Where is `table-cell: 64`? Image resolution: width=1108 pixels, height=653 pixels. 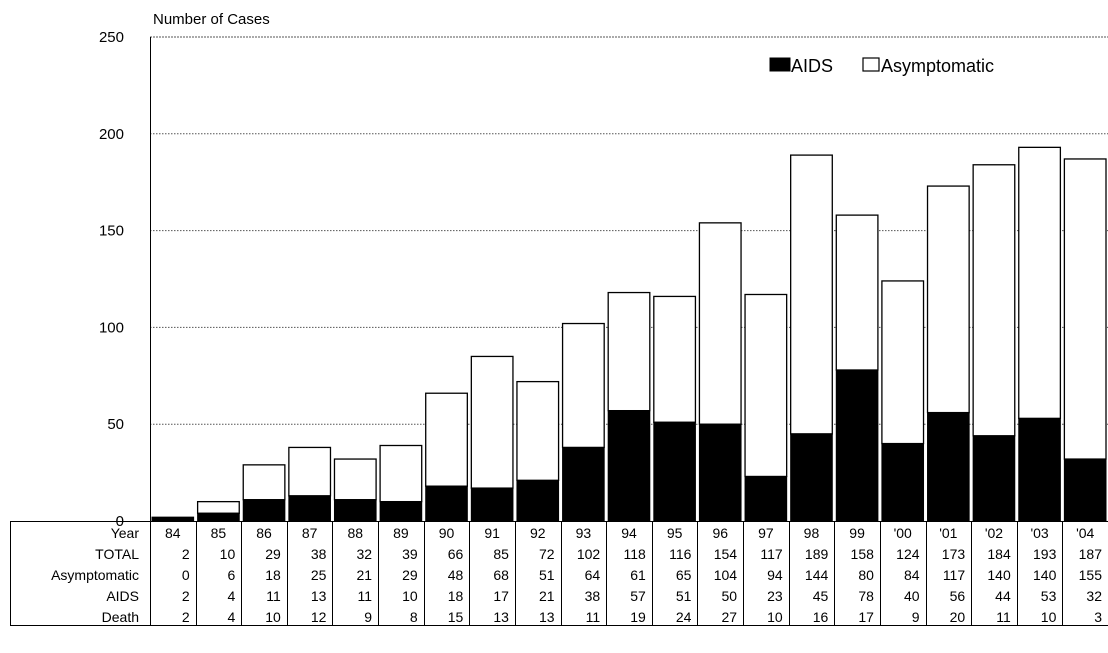 table-cell: 64 is located at coordinates (593, 575).